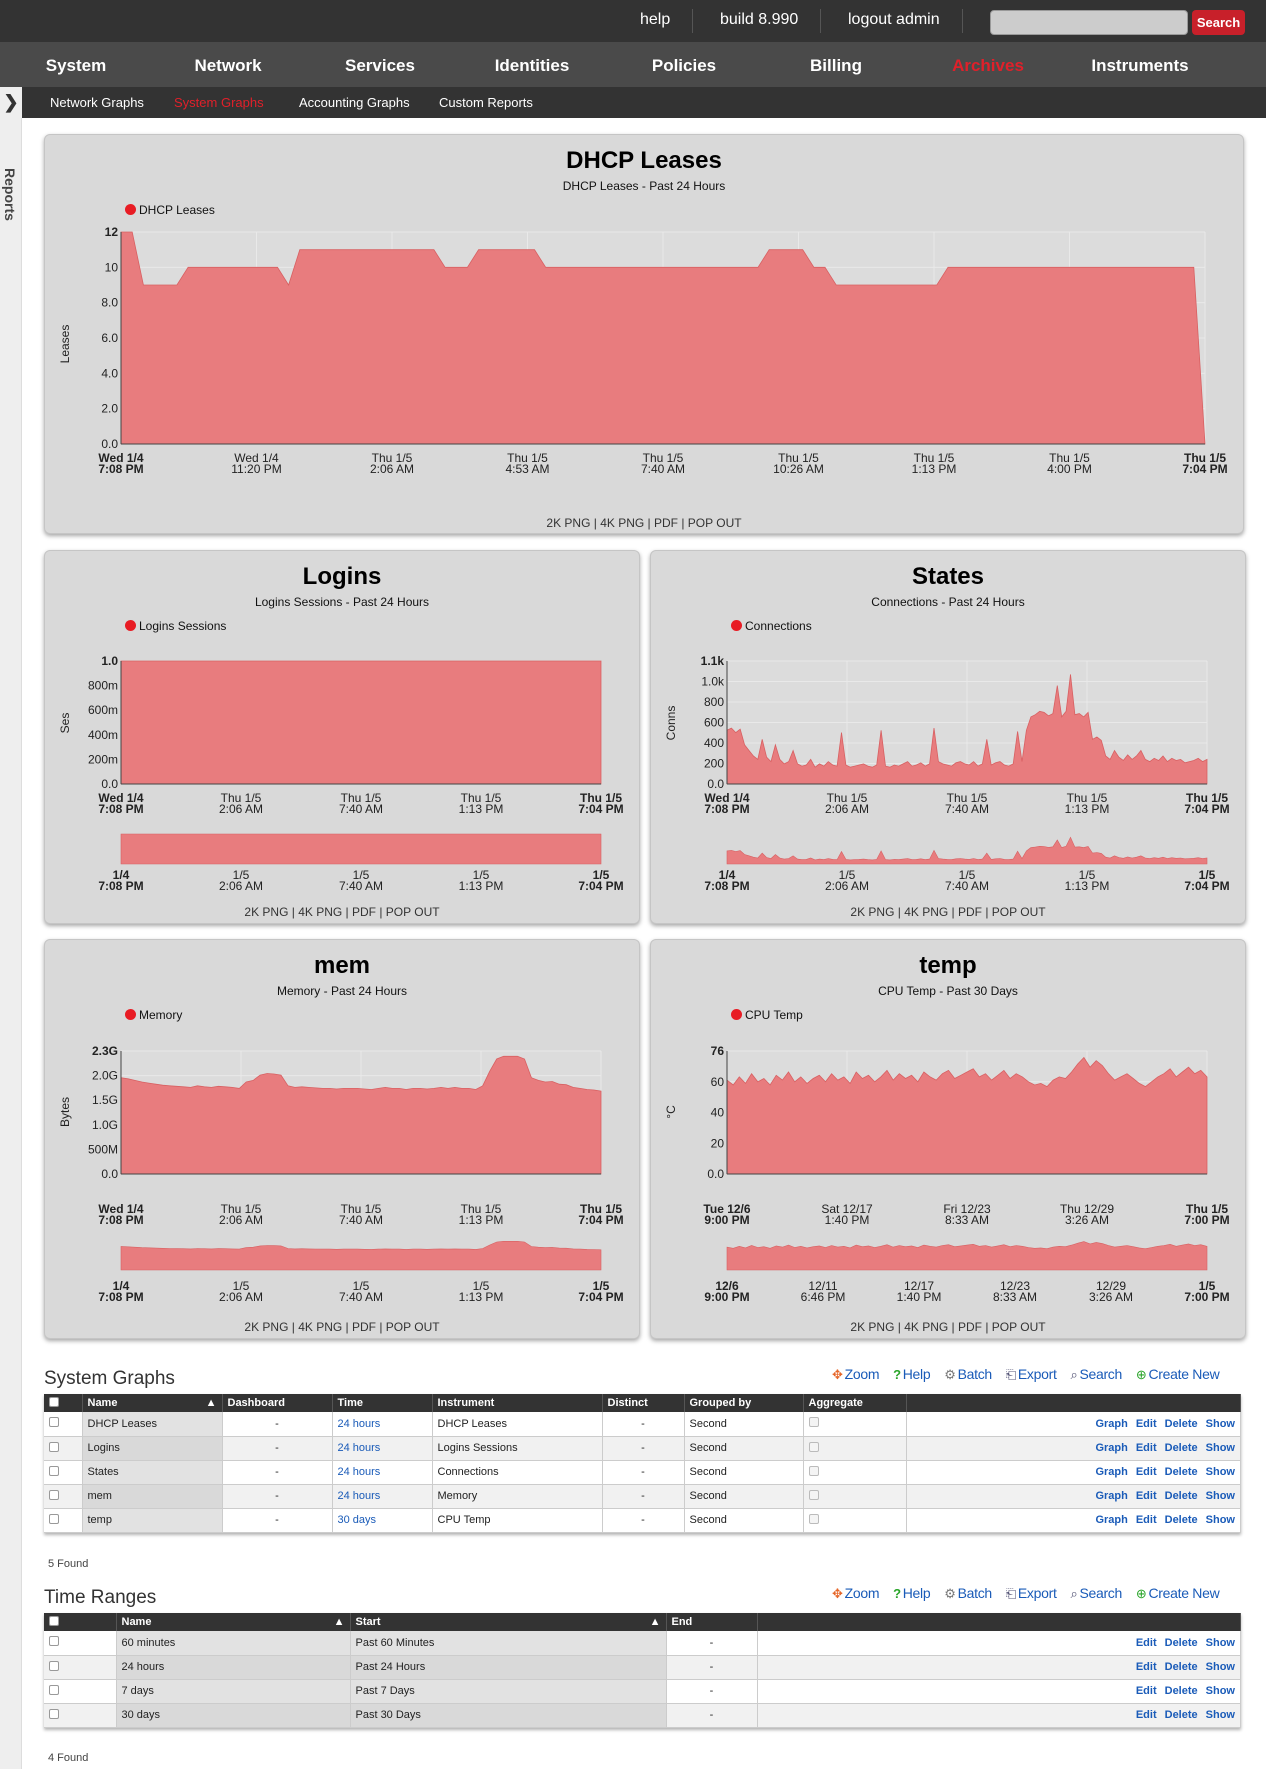 This screenshot has width=1266, height=1769. Describe the element at coordinates (712, 1622) in the screenshot. I see `column-header: End` at that location.